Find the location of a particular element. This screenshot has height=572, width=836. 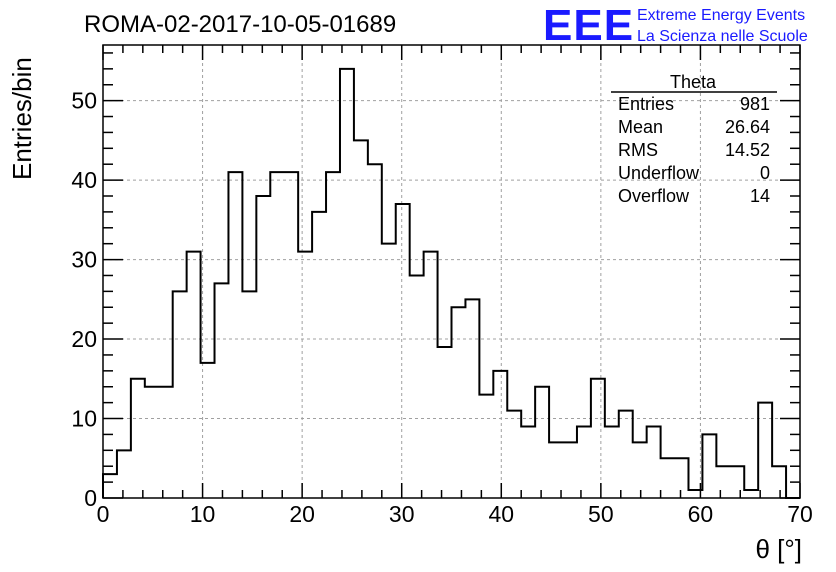

stats-label: Entries is located at coordinates (646, 104).